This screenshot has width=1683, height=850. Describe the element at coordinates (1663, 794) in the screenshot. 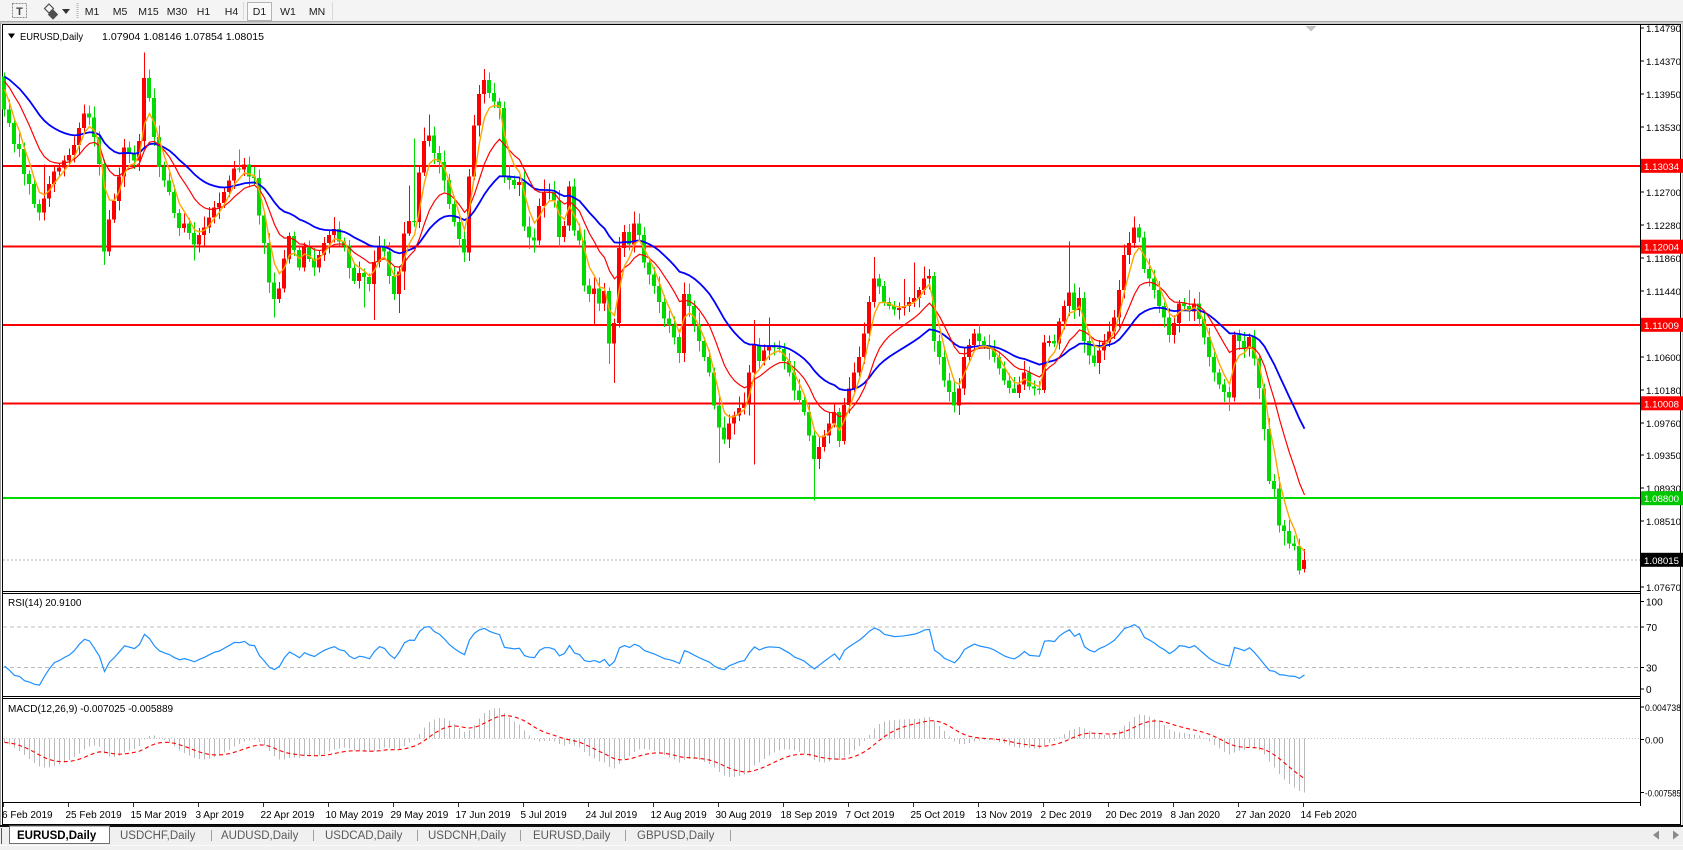

I see `svg-text: -0.007585` at that location.